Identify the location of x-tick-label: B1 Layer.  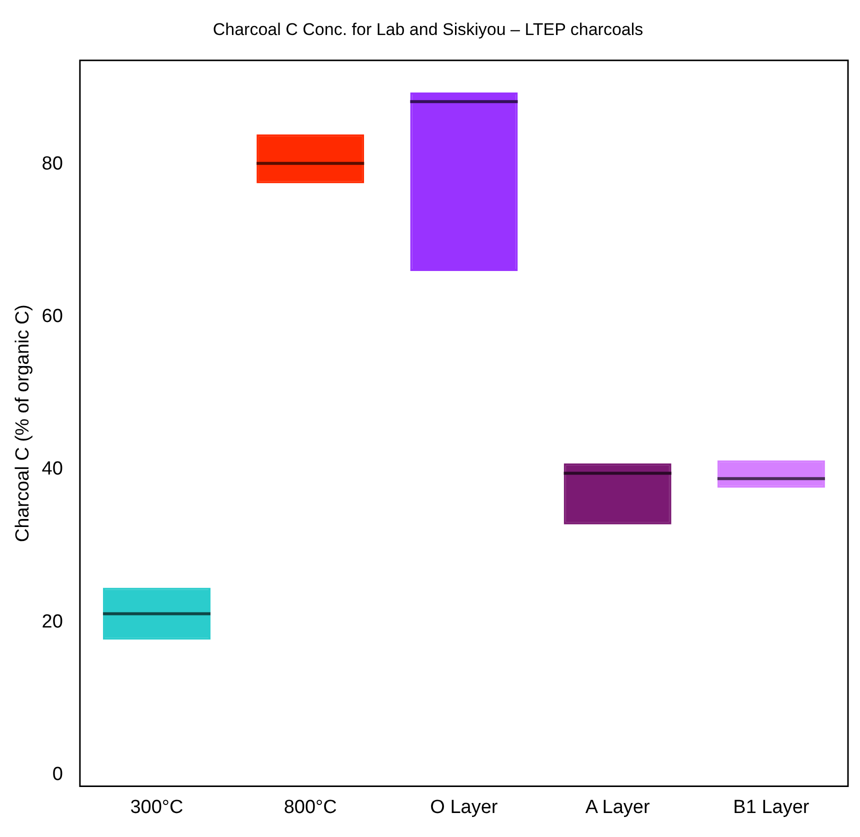
(771, 807).